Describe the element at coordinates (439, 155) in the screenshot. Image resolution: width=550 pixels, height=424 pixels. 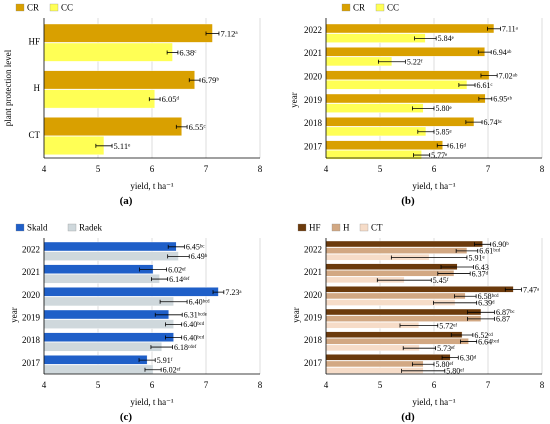
I see `data-label: 5.77ᵉ` at that location.